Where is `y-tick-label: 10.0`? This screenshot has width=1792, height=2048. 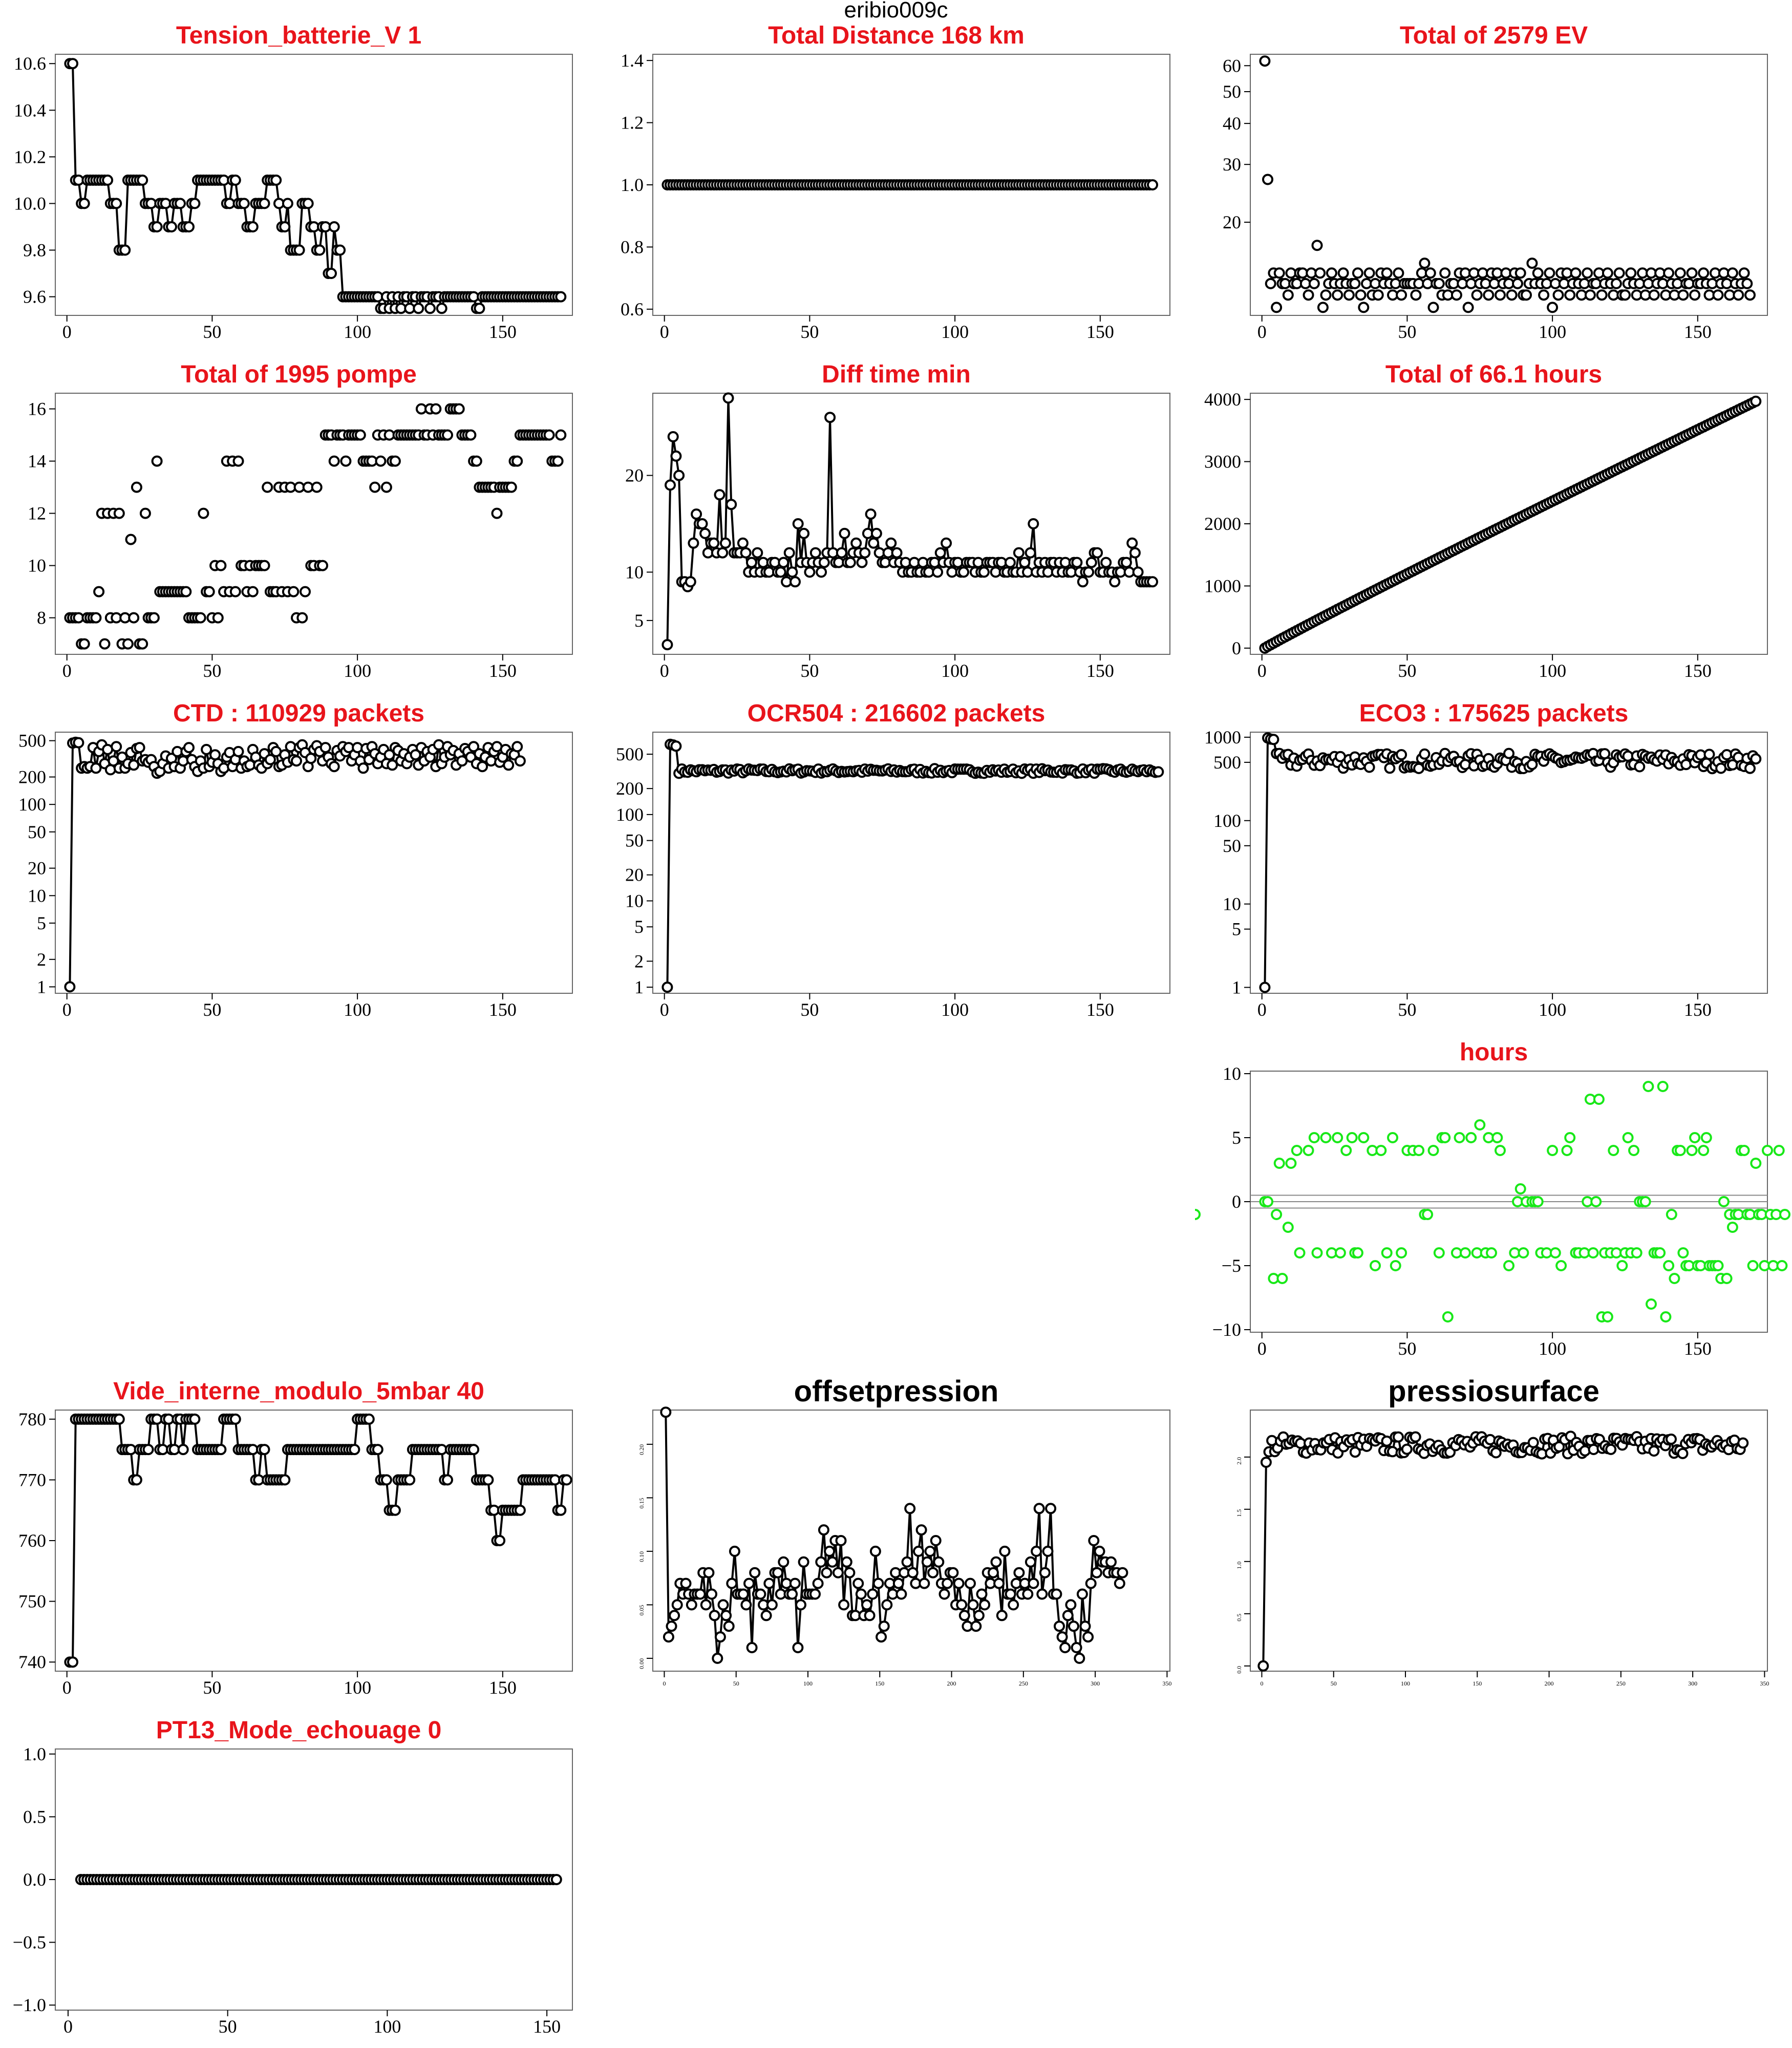 y-tick-label: 10.0 is located at coordinates (30, 203).